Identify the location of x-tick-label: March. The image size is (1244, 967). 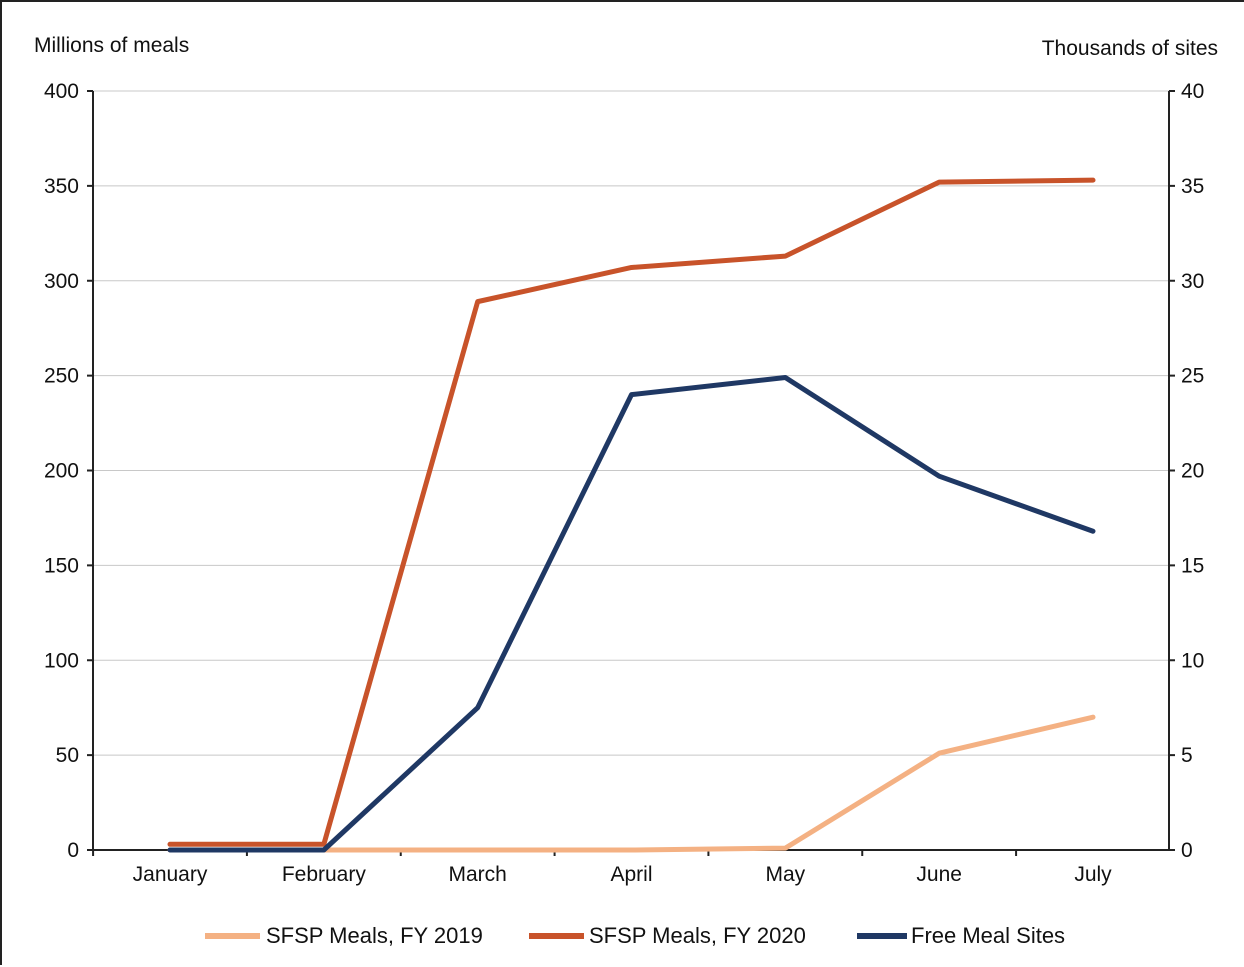
(477, 874).